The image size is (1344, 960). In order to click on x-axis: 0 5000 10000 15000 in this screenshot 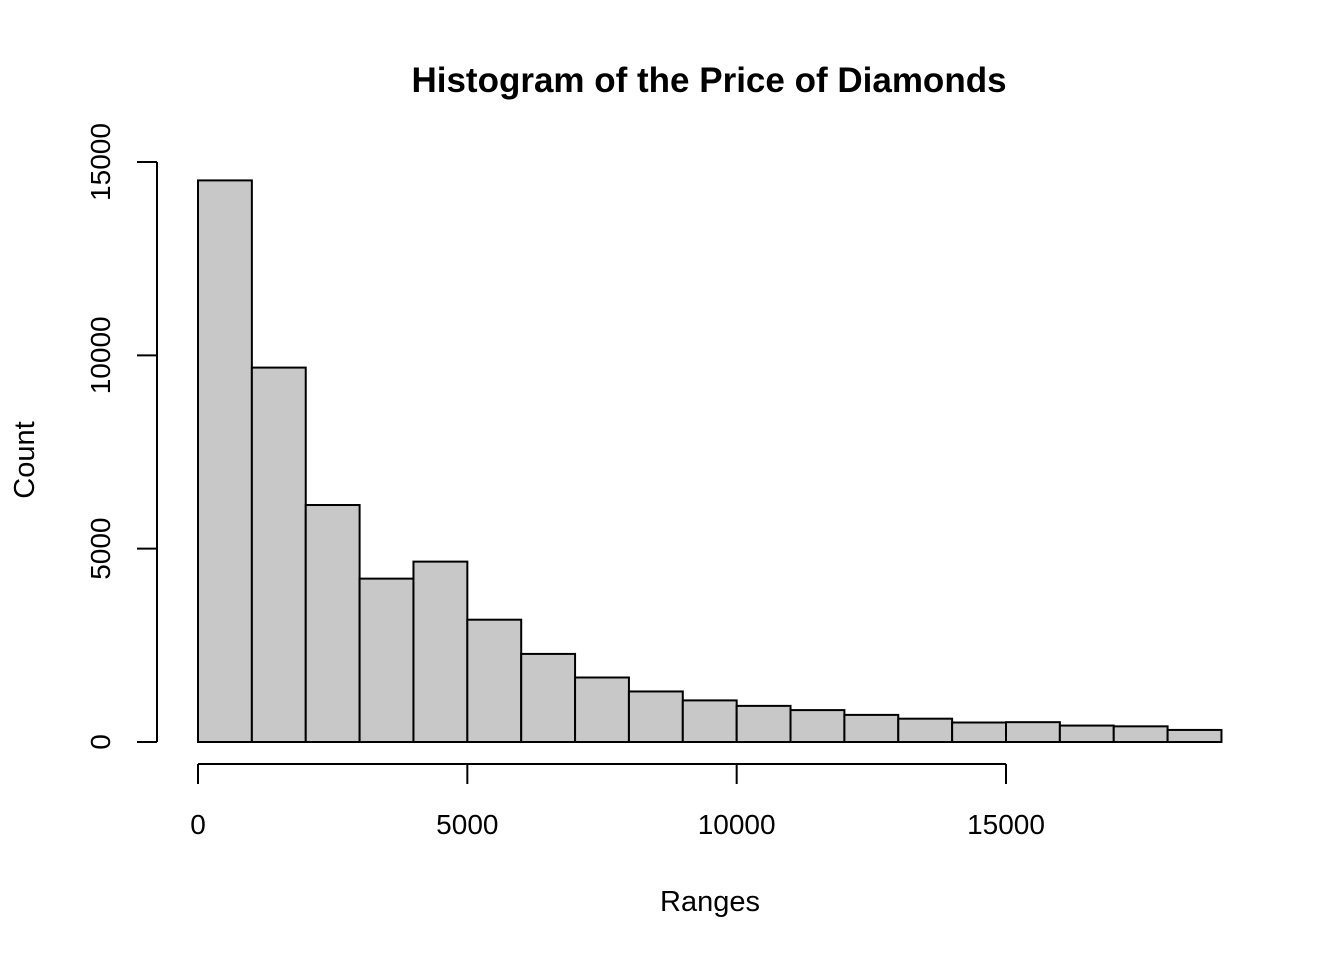, I will do `click(617, 801)`.